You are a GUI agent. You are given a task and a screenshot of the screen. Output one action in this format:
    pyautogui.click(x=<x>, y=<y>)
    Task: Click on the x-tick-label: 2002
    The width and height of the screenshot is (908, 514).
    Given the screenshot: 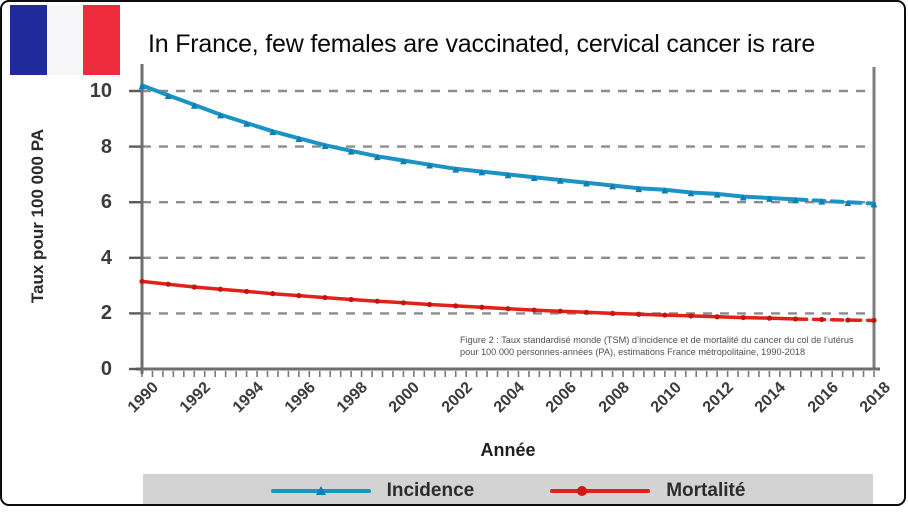 What is the action you would take?
    pyautogui.click(x=457, y=398)
    